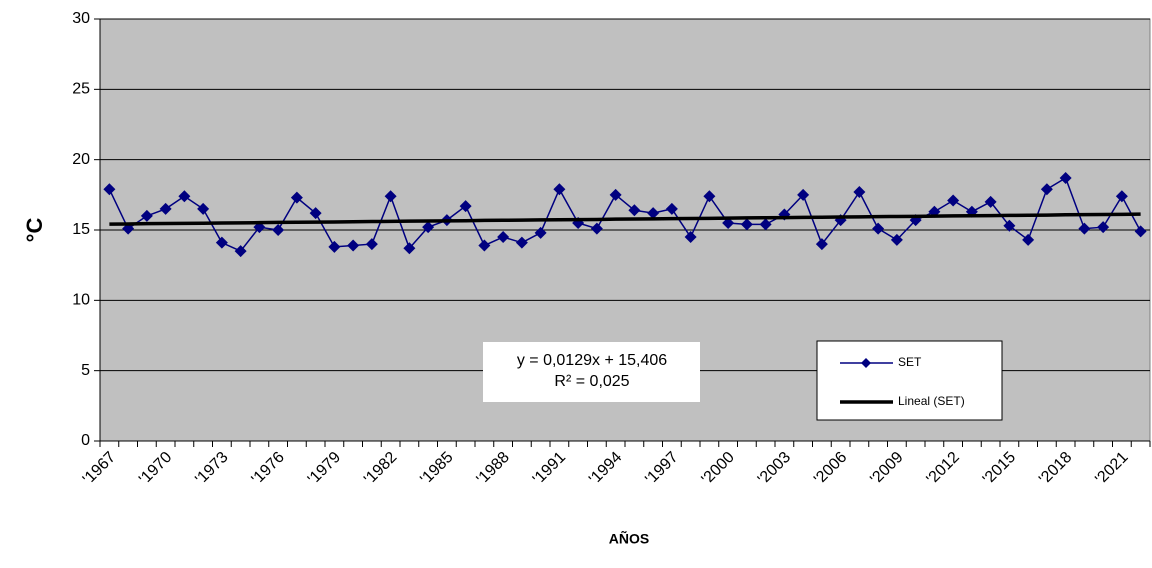 The width and height of the screenshot is (1152, 568). What do you see at coordinates (268, 468) in the screenshot?
I see `x-tick-label: '1976` at bounding box center [268, 468].